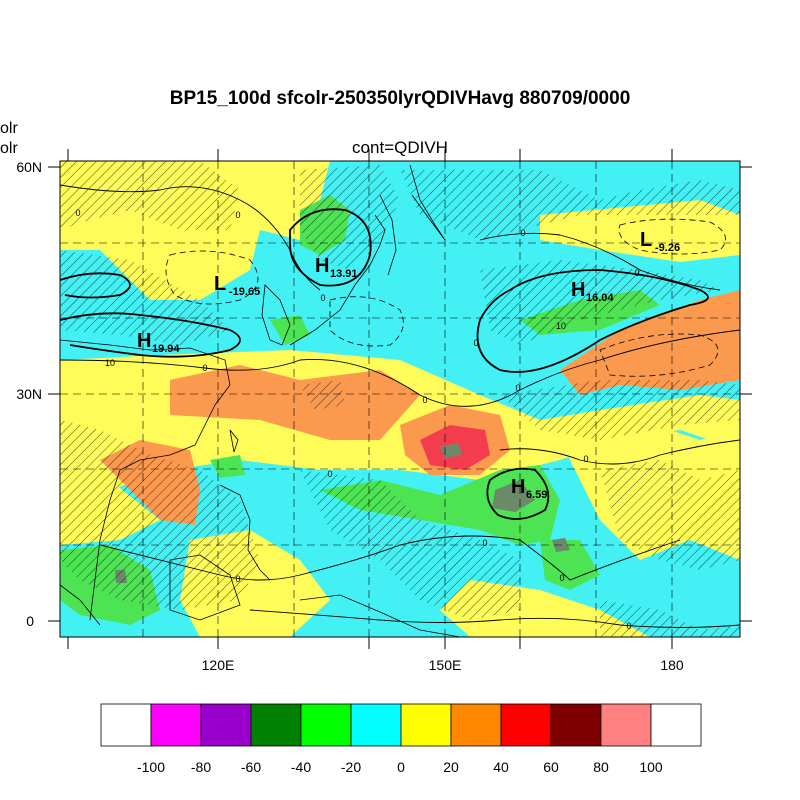 Image resolution: width=800 pixels, height=800 pixels. Describe the element at coordinates (427, 202) in the screenshot. I see `coast-kamchatka` at that location.